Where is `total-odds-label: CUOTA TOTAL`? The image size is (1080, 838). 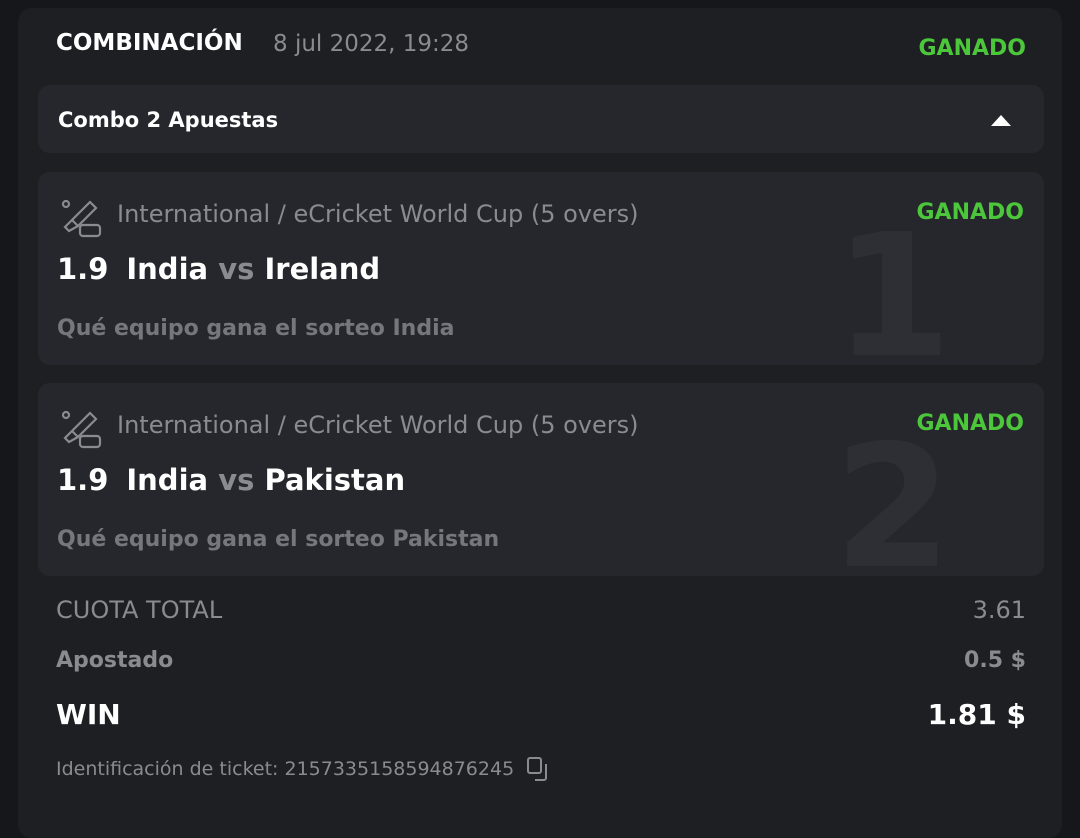 total-odds-label: CUOTA TOTAL is located at coordinates (139, 610).